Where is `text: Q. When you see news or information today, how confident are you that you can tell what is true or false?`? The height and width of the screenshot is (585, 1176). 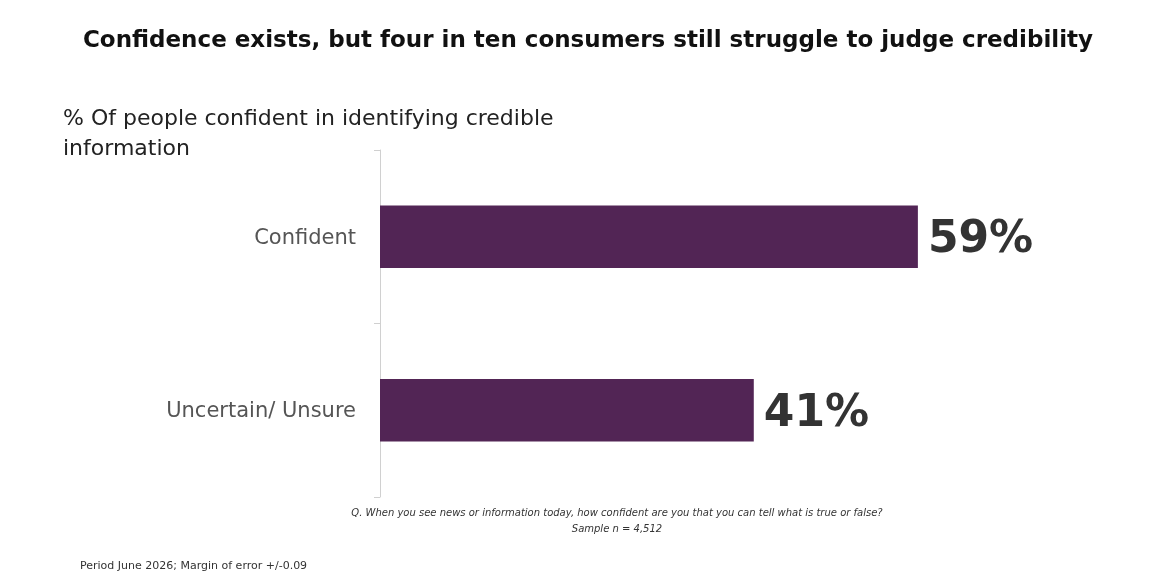 text: Q. When you see news or information today, how confident are you that you can tell what is true or false? is located at coordinates (617, 512).